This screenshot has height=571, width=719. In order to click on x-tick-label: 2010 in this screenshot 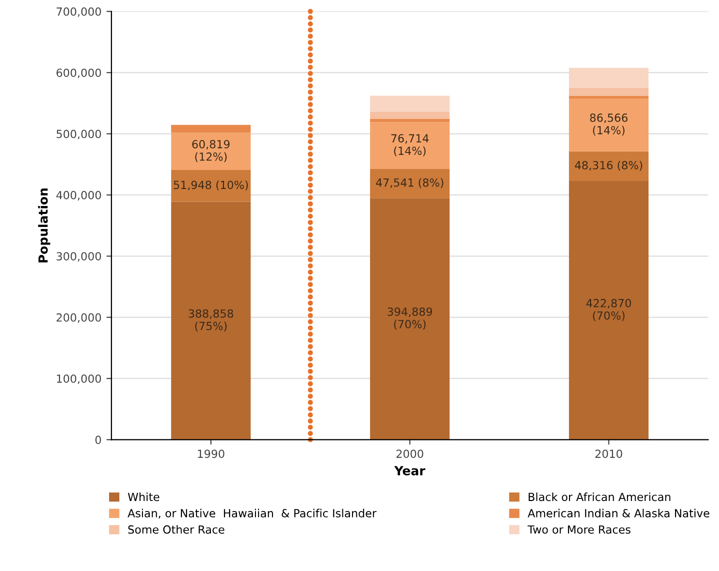, I will do `click(608, 454)`.